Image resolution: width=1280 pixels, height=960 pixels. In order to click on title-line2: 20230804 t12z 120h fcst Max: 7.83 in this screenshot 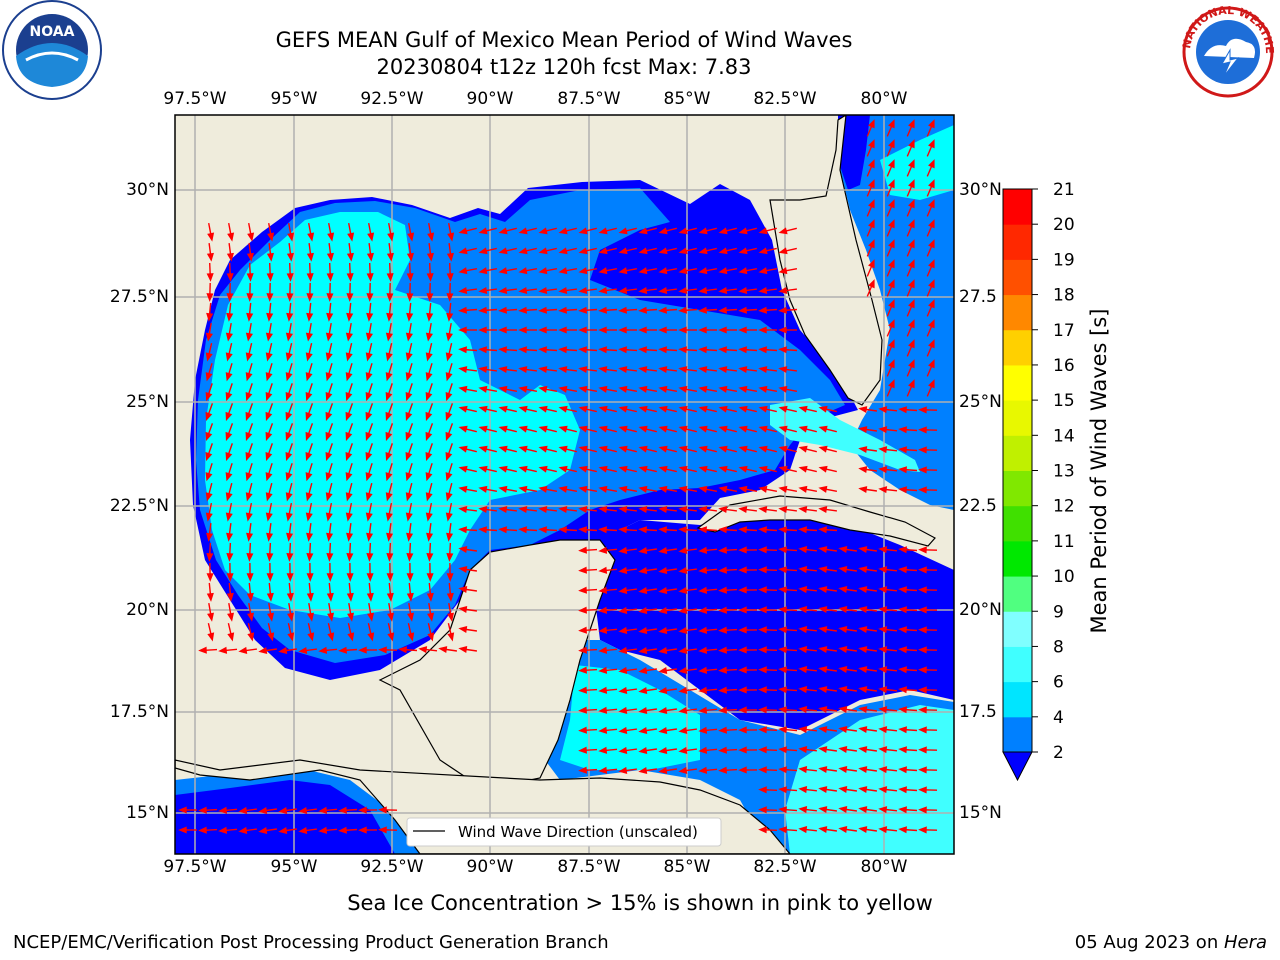, I will do `click(564, 67)`.